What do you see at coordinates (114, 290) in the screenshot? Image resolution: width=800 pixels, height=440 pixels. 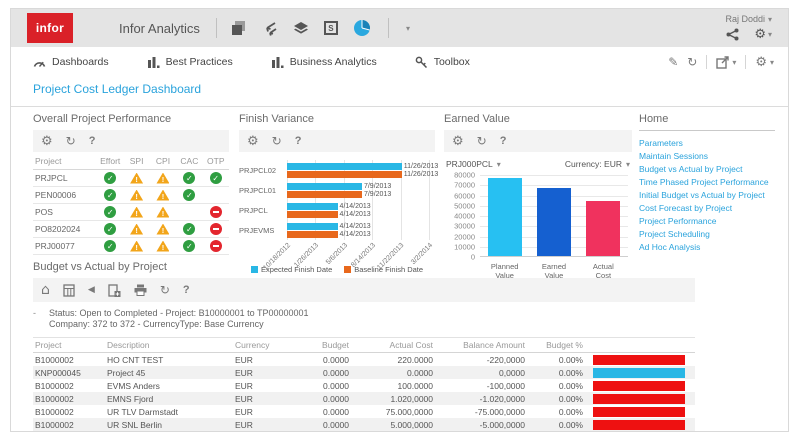 I see `report-export-icon` at bounding box center [114, 290].